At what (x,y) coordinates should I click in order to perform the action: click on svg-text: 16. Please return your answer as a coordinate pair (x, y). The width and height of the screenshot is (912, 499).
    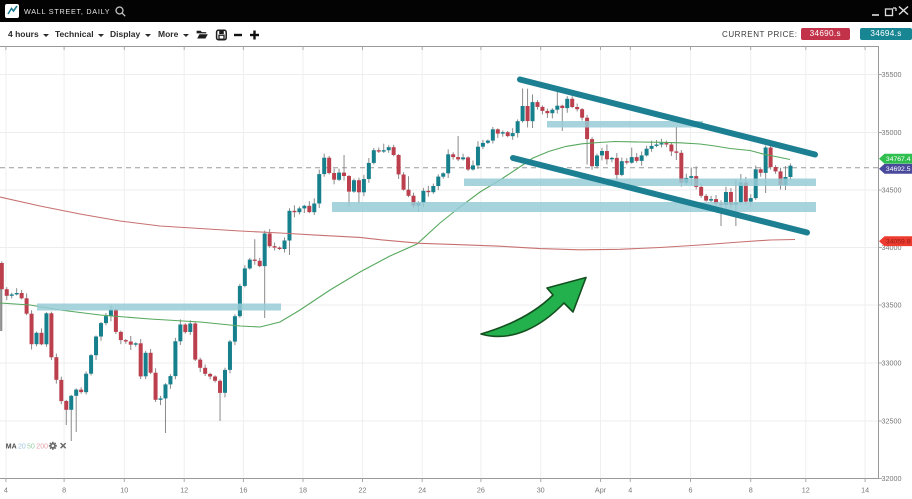
    Looking at the image, I should click on (243, 490).